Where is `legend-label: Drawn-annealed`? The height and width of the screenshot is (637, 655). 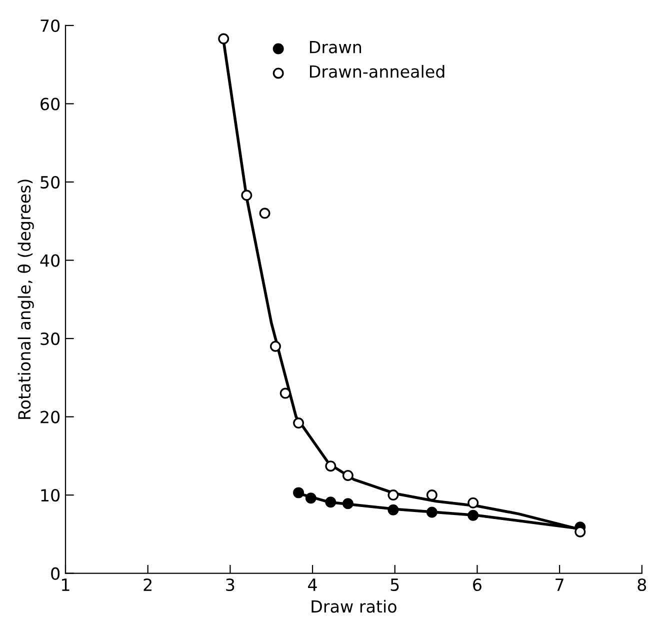 legend-label: Drawn-annealed is located at coordinates (377, 71).